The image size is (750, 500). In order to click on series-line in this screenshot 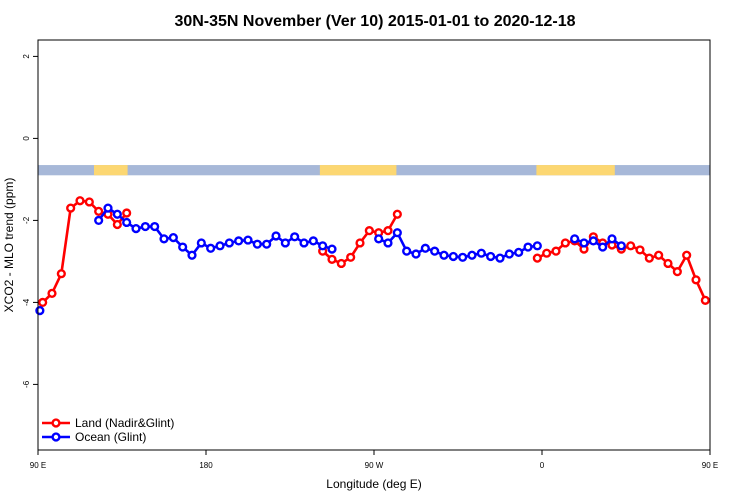, I will do `click(84, 251)`.